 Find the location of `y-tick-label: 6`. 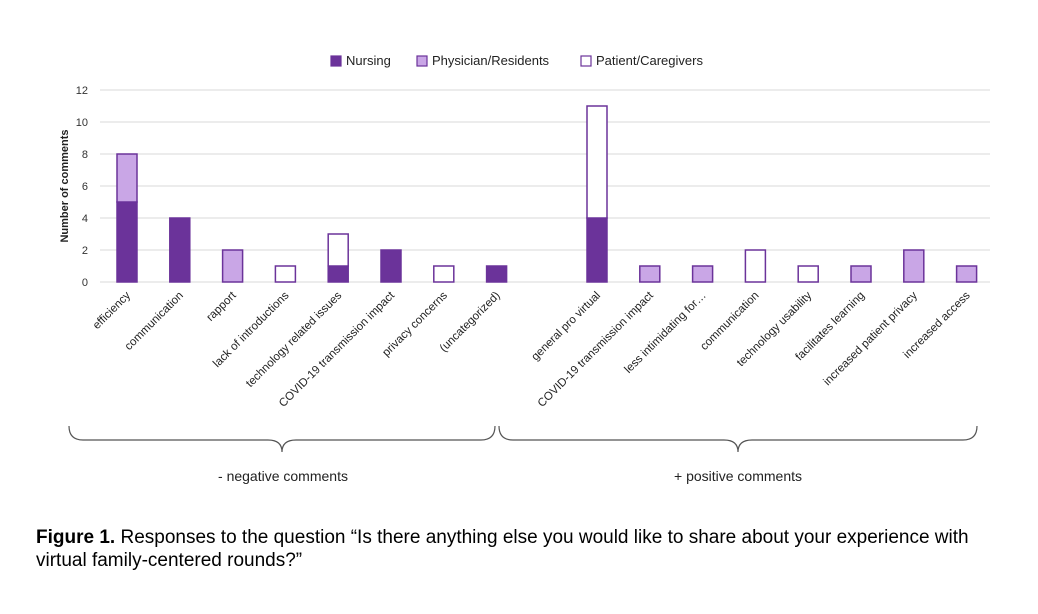

y-tick-label: 6 is located at coordinates (85, 187).